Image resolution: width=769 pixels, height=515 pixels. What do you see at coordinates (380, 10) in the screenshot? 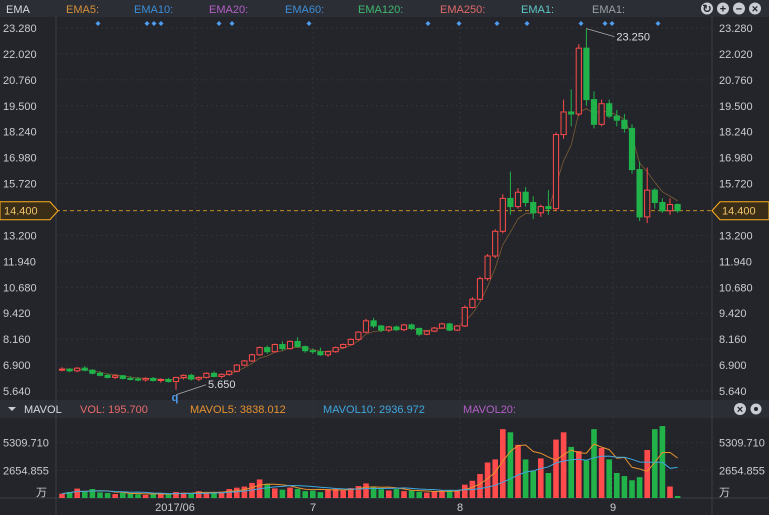
I see `main-header-label: EMA120:` at bounding box center [380, 10].